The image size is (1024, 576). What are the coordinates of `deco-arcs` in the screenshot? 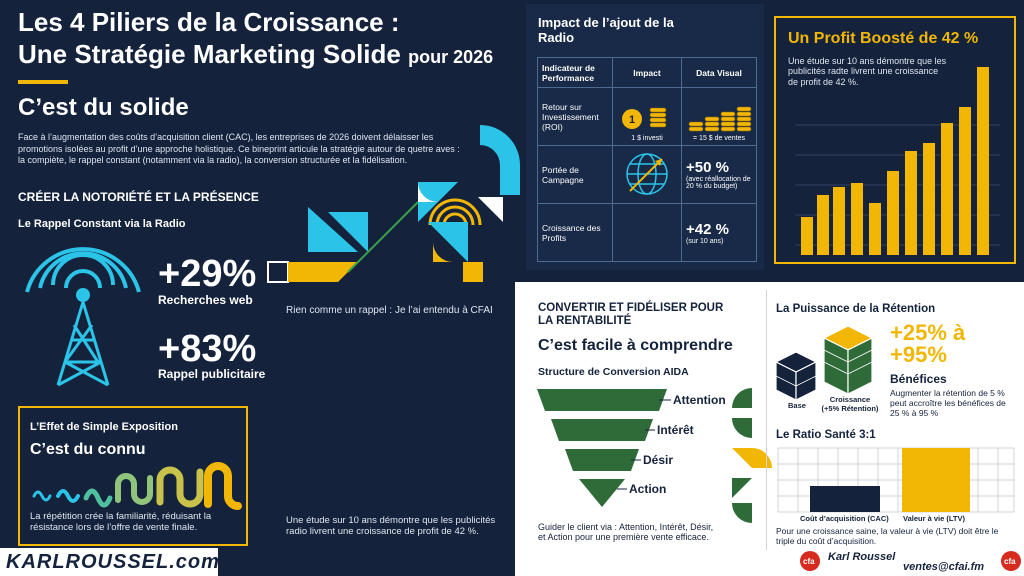 It's located at (500, 160).